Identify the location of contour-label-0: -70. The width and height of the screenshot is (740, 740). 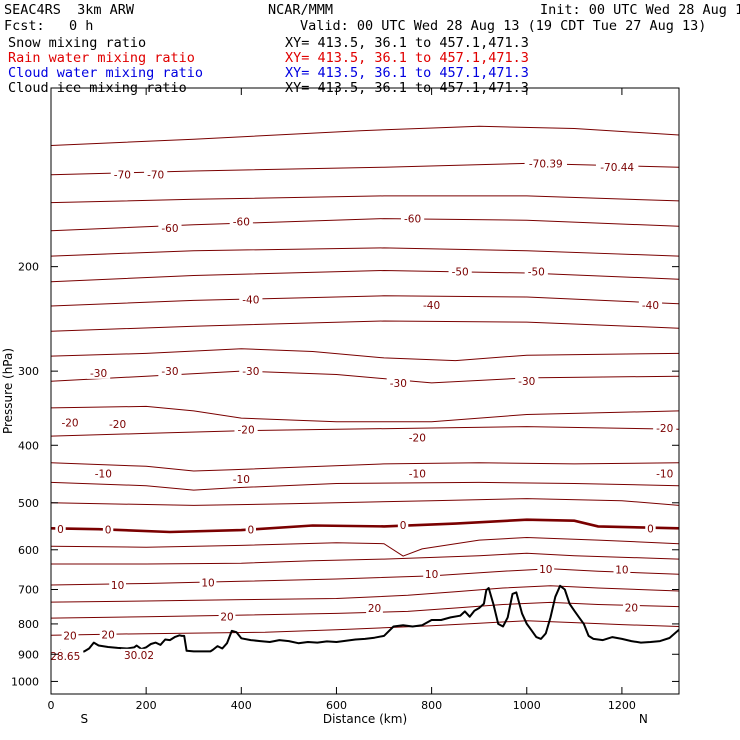
(122, 176).